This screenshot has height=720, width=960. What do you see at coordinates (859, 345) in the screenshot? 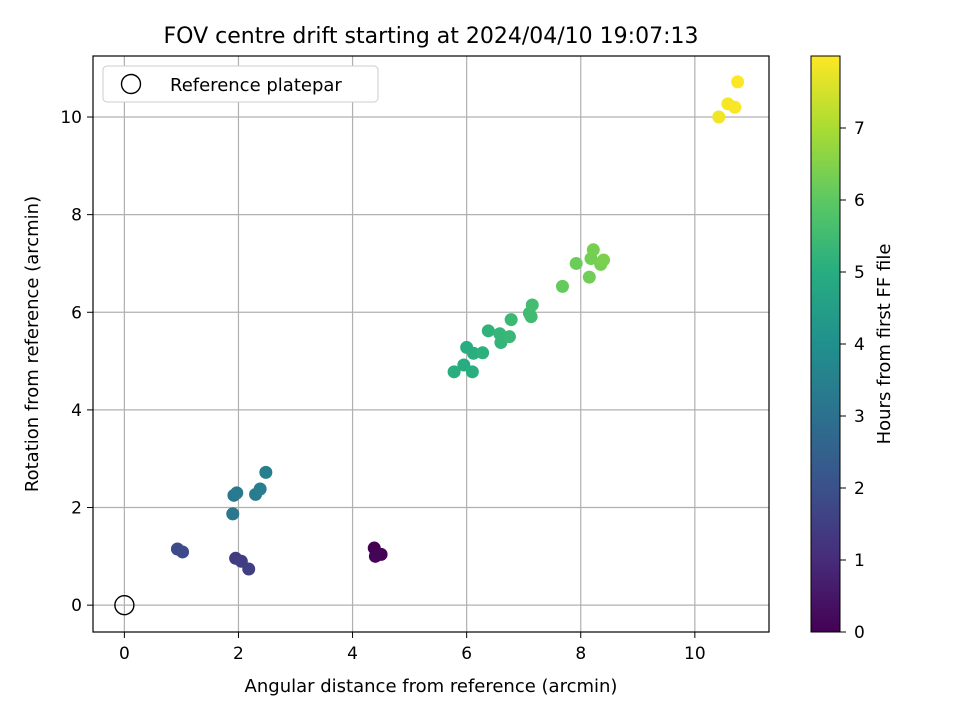
I see `colorbar-tick-label: 4` at bounding box center [859, 345].